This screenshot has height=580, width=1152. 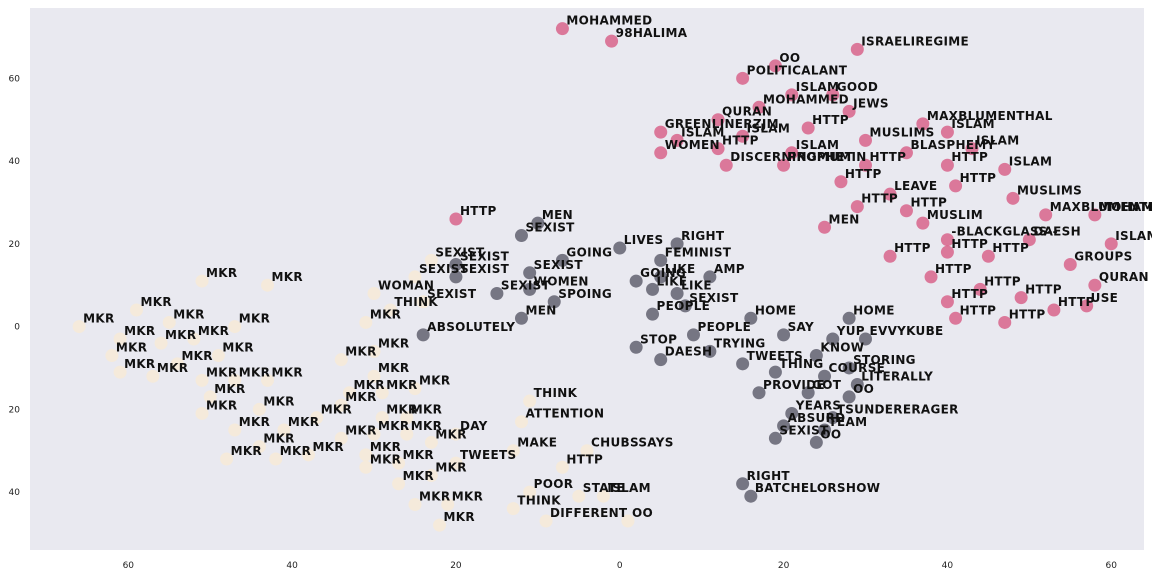 I want to click on point-label: TWEETS, so click(x=775, y=356).